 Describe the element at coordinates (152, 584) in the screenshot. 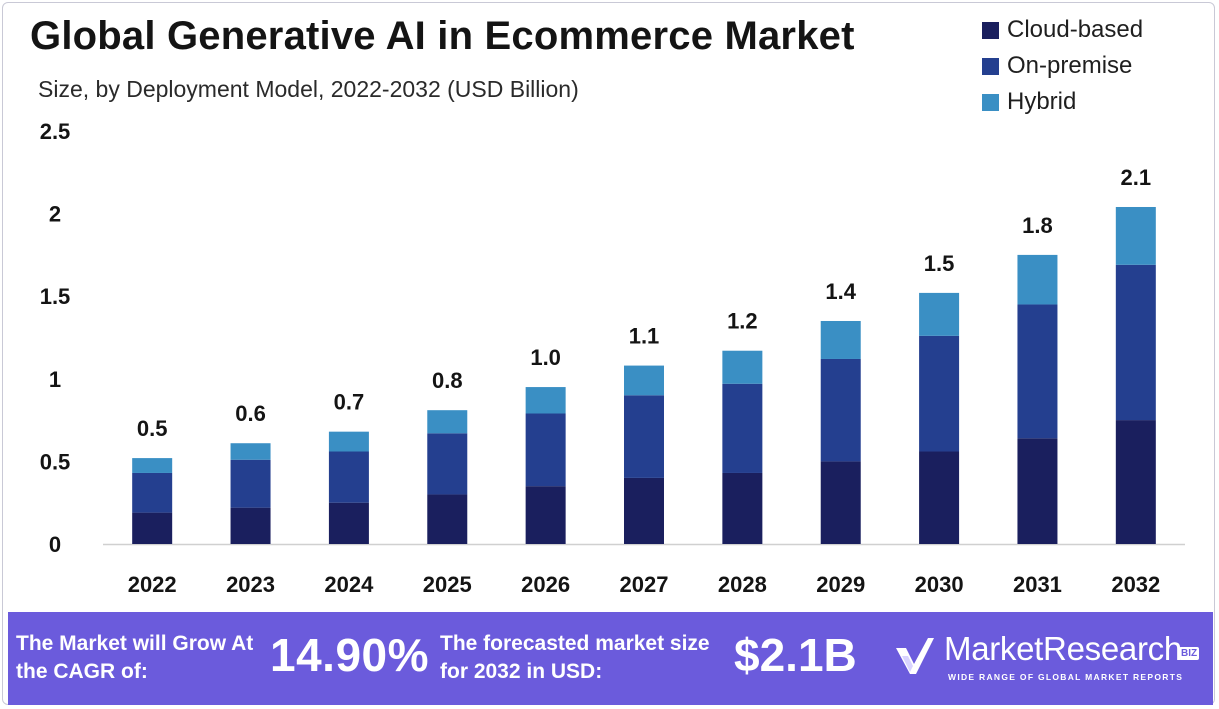

I see `x-tick-label: 2022` at that location.